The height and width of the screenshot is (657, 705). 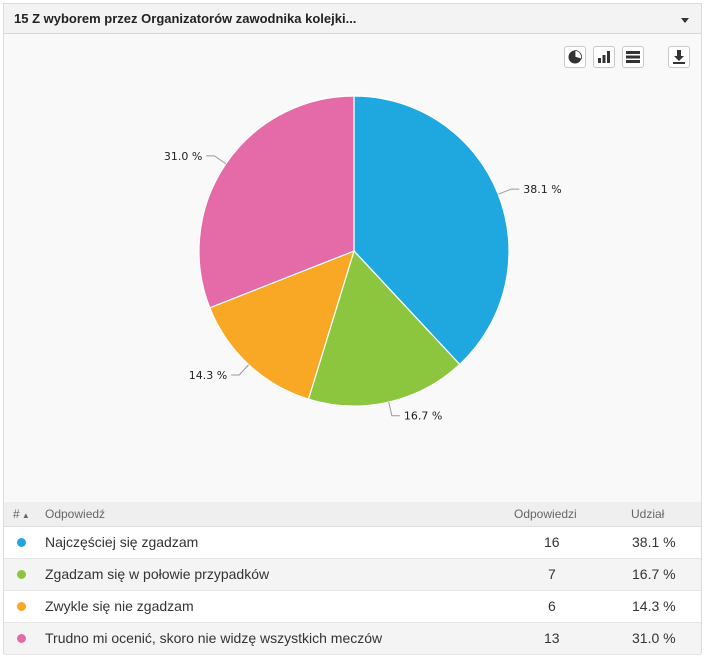 What do you see at coordinates (352, 543) in the screenshot?
I see `table-row: Najczęściej się zgadzam 16 38.1 %` at bounding box center [352, 543].